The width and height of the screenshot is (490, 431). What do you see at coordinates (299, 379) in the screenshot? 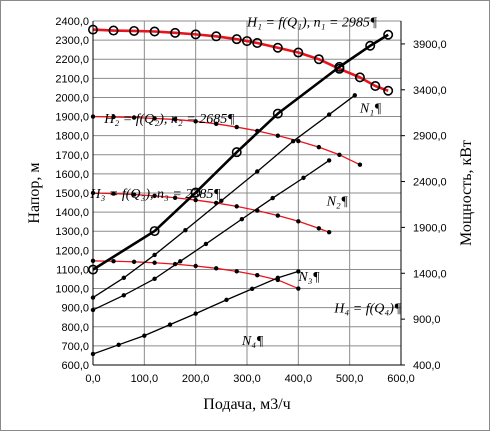
I see `x-tick-label: 400,0` at bounding box center [299, 379].